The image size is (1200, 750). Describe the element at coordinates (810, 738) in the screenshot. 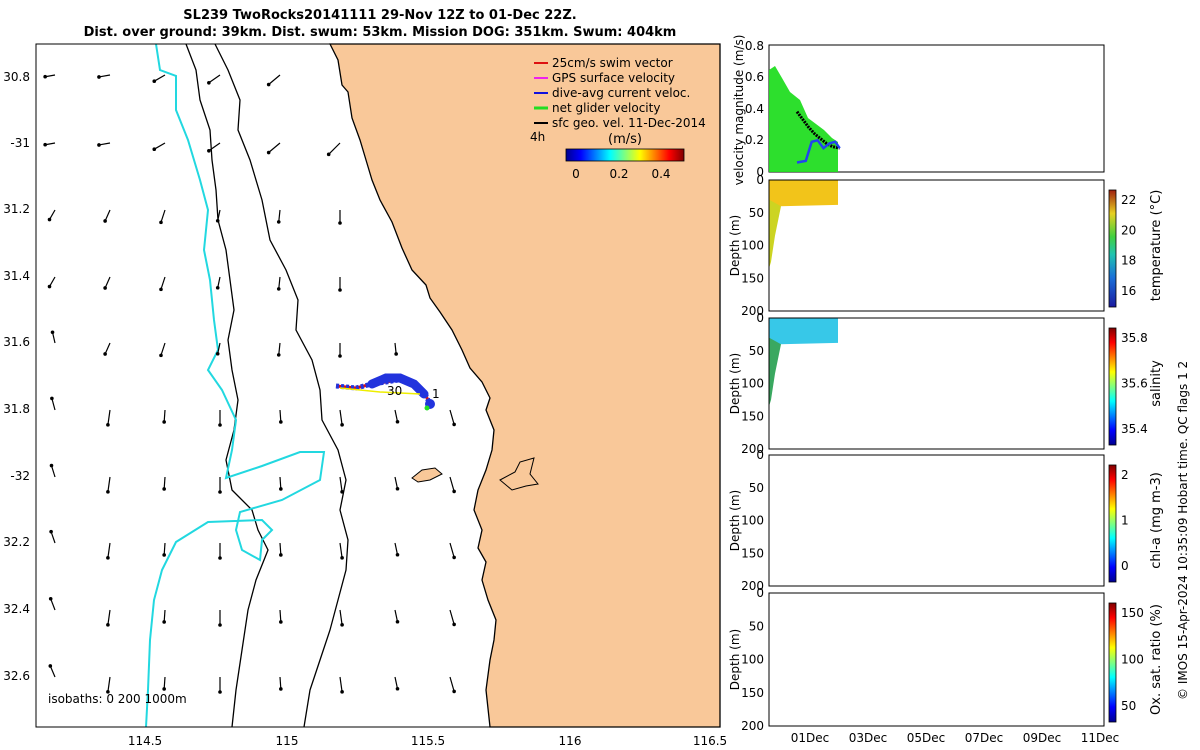

I see `time-xtick: 01Dec` at that location.